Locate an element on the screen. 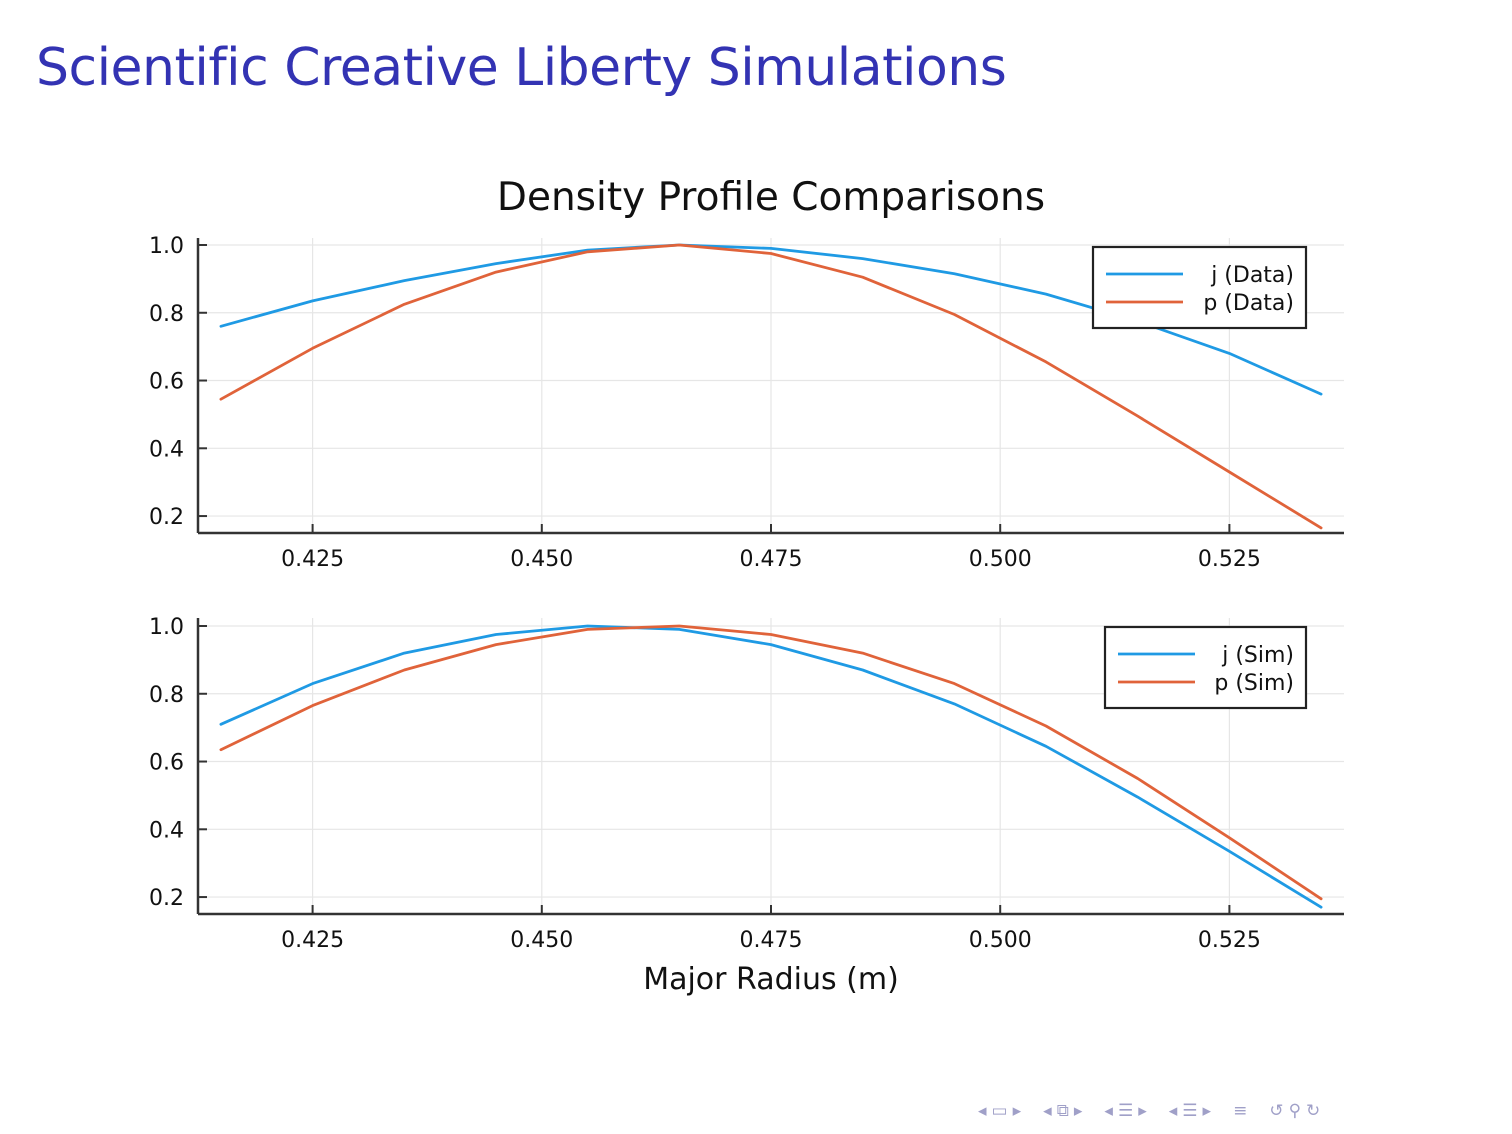 This screenshot has height=1134, width=1512. legend-entry: j (Sim) is located at coordinates (1257, 655).